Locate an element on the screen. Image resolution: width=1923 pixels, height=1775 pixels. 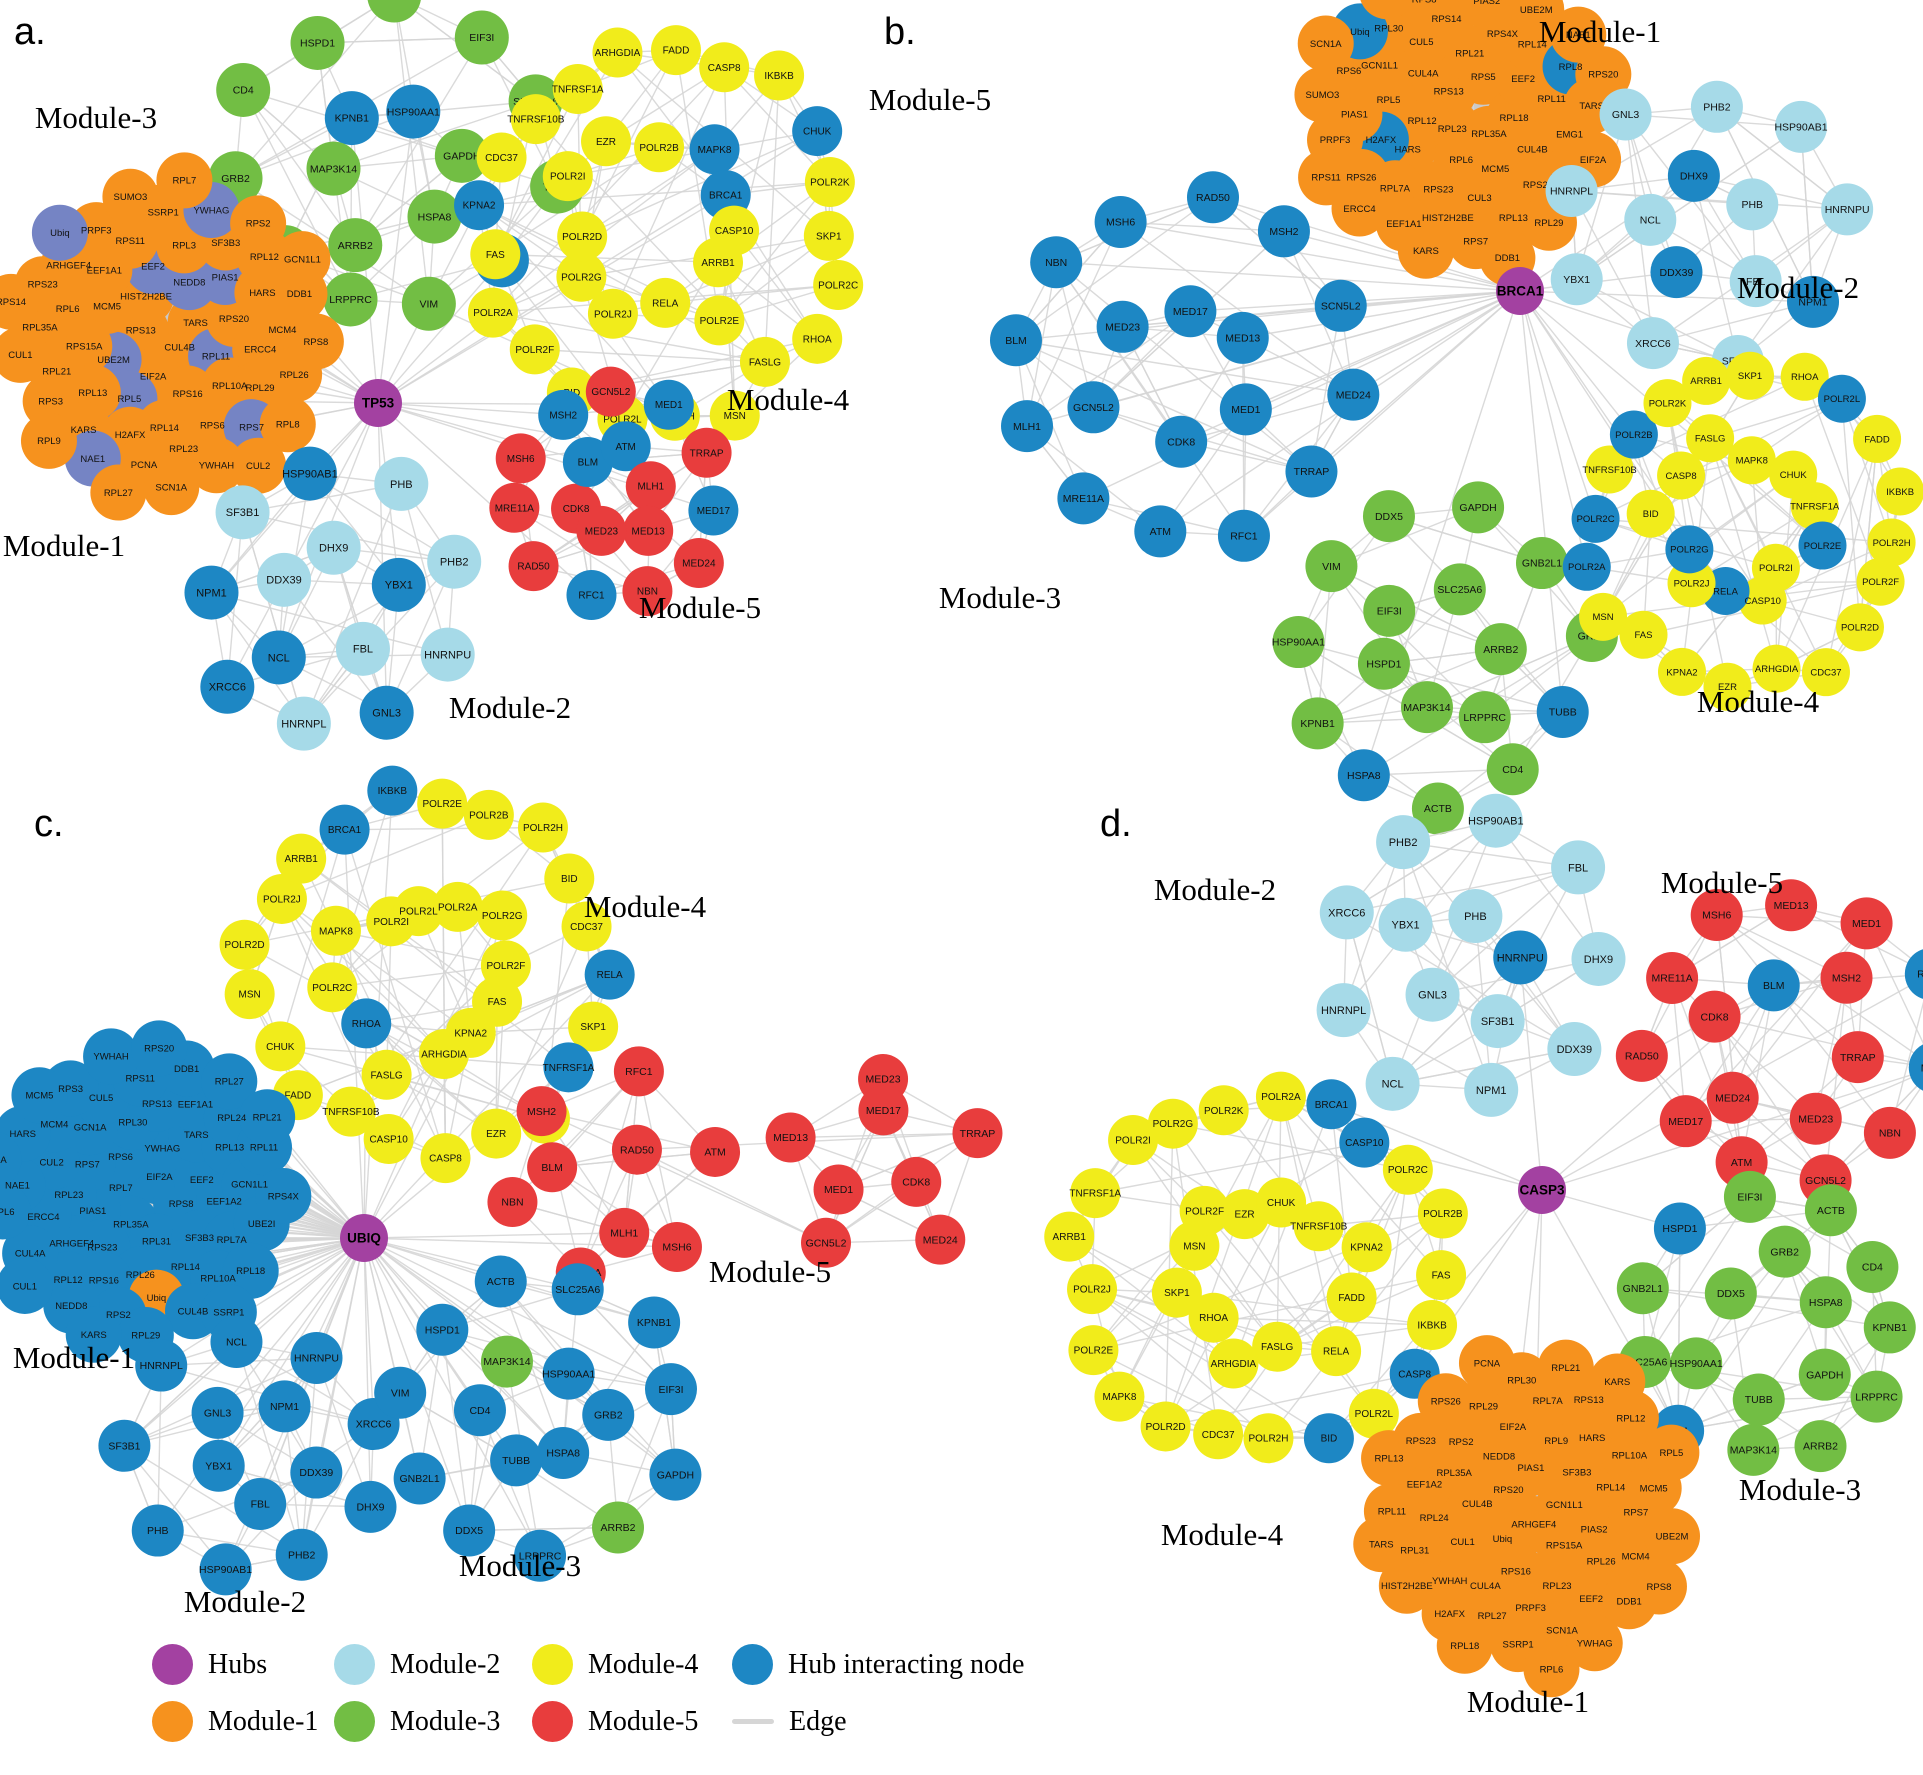
node-YBX1 is located at coordinates (218, 1465).